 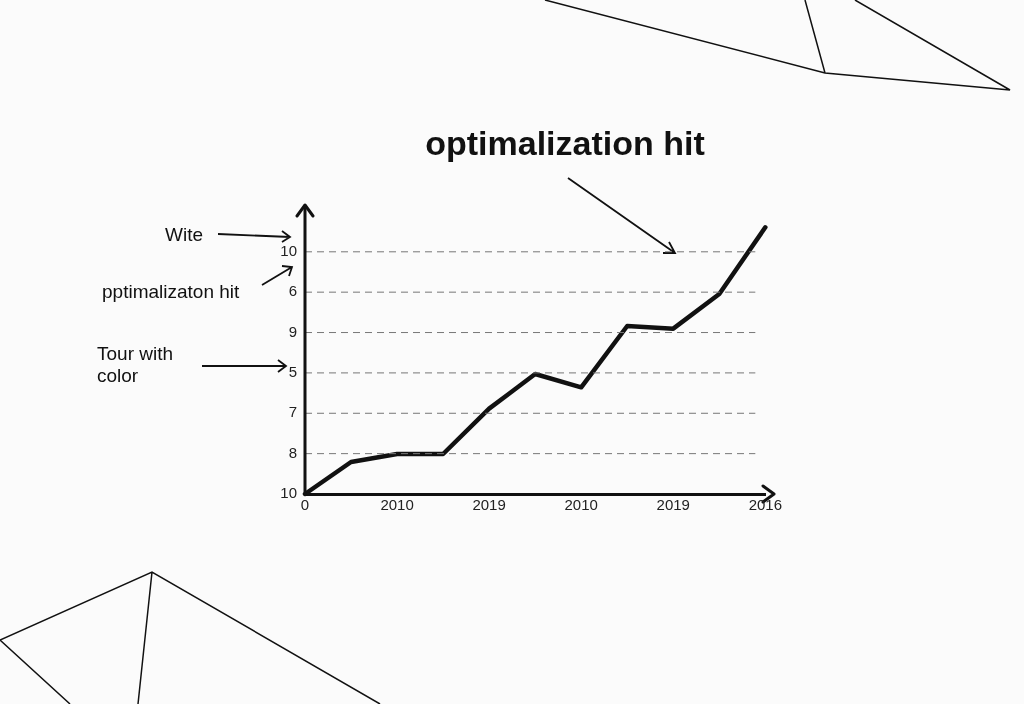 I want to click on text: 5, so click(x=292, y=372).